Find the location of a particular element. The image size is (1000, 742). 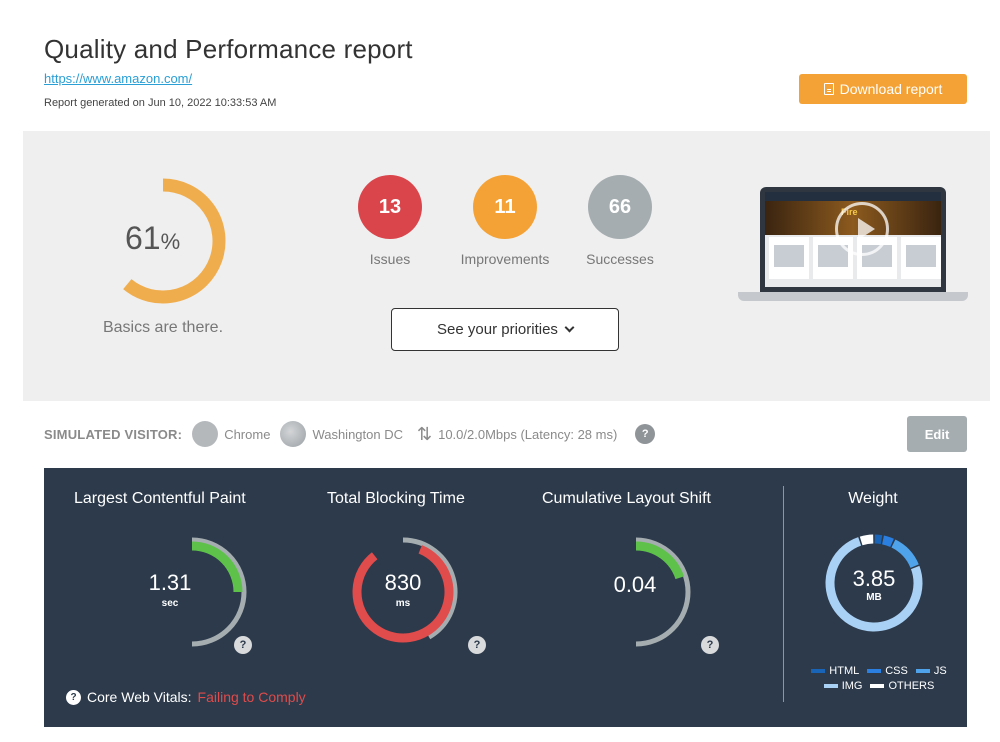

improvements-count: 11 is located at coordinates (505, 207).